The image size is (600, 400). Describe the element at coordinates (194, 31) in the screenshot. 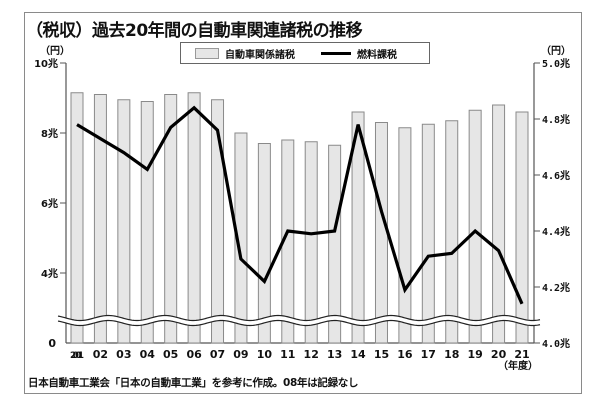

I see `chart-title: （税収）過去20年間の自動車関連諸税の推移` at that location.